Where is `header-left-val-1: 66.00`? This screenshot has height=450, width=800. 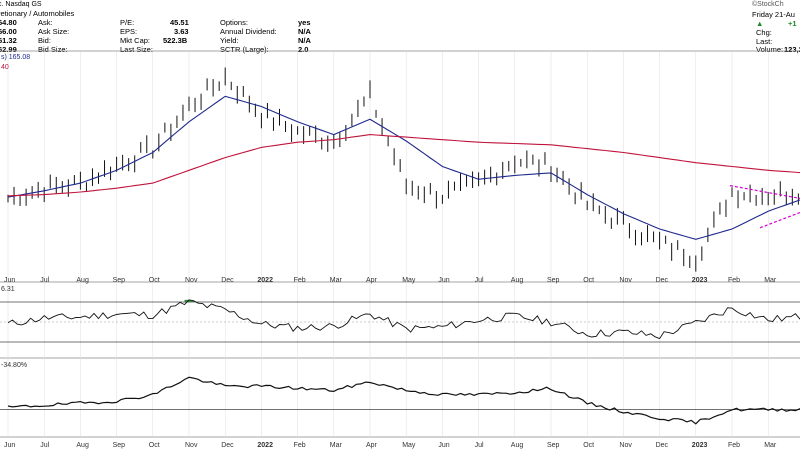 header-left-val-1: 66.00 is located at coordinates (8, 31).